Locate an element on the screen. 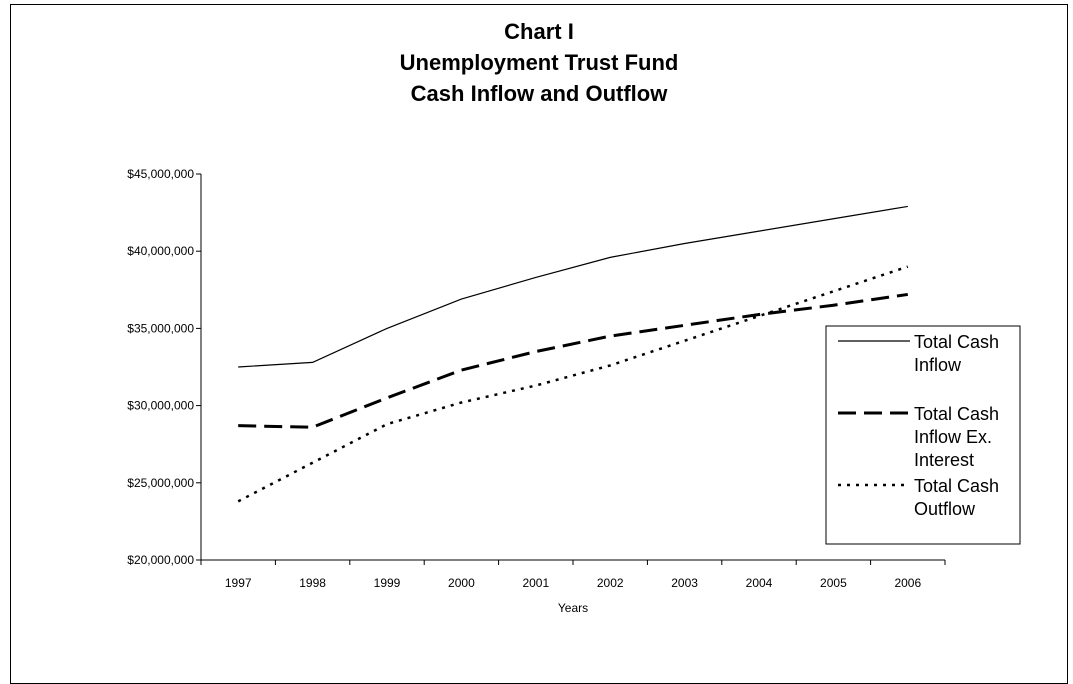 The image size is (1073, 684). x-tick-label: 1999 is located at coordinates (387, 583).